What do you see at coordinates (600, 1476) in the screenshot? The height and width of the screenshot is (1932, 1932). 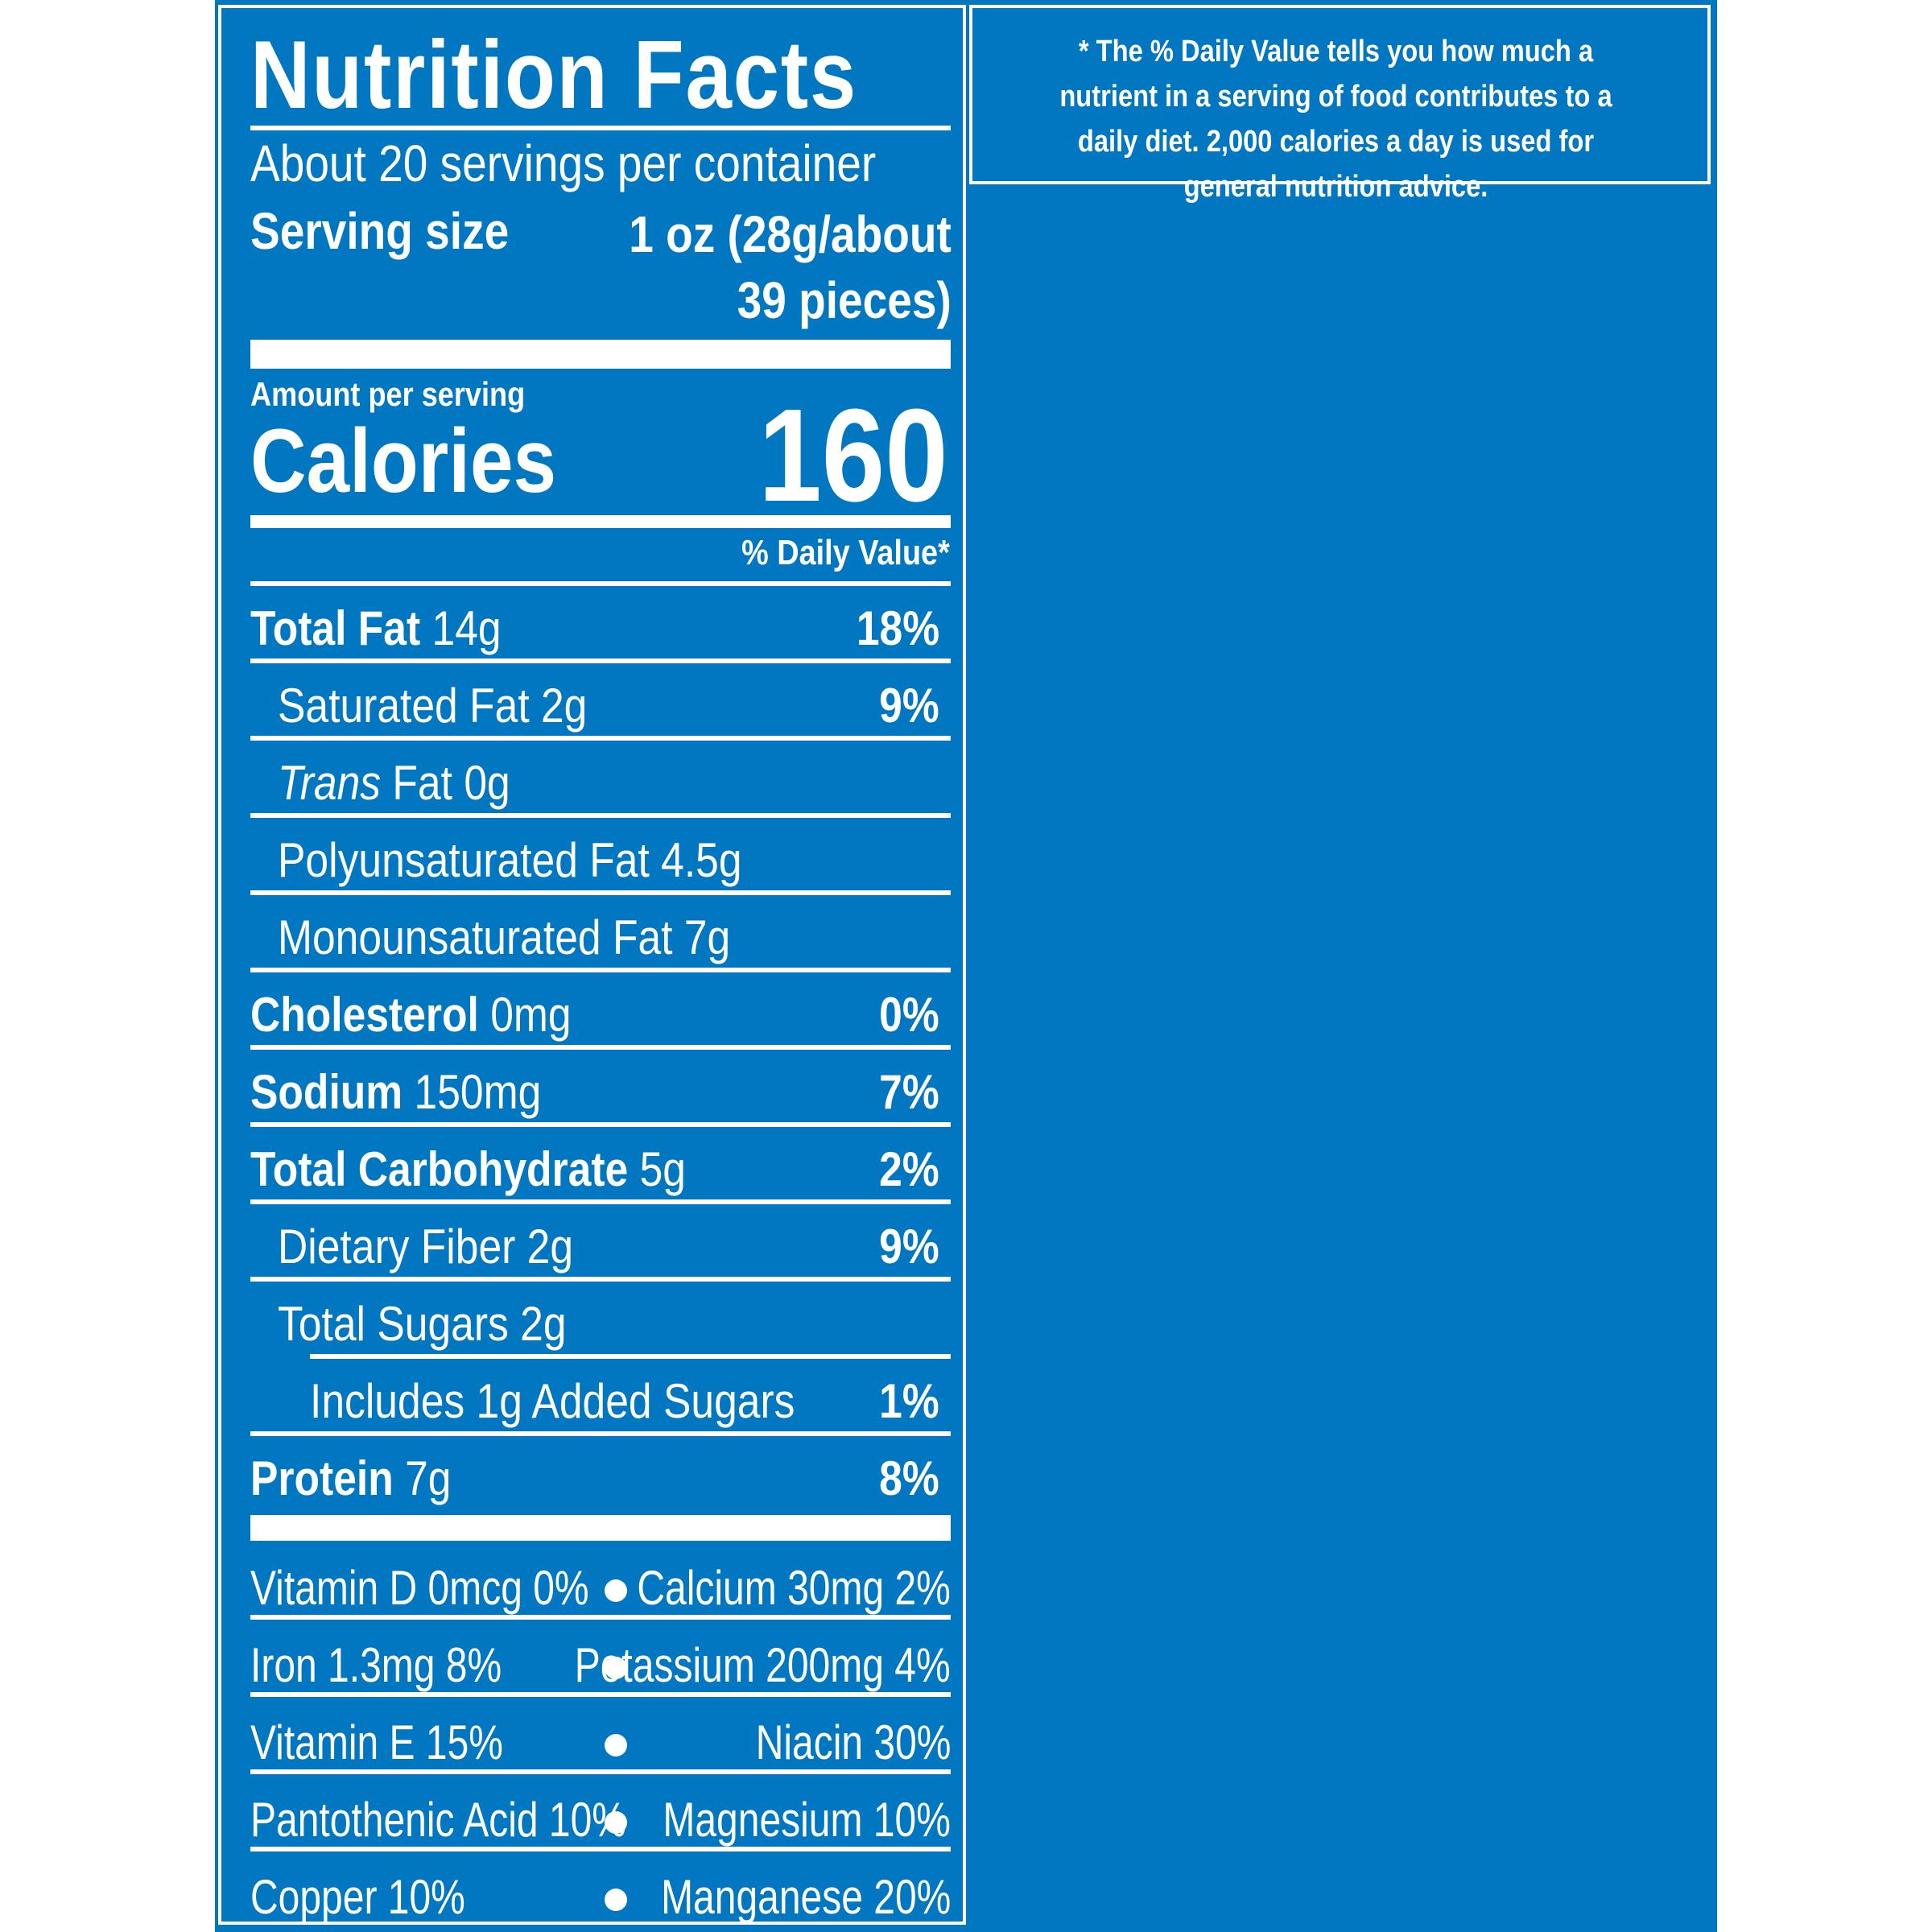 I see `nutrient-row: Protein 7g 8%` at bounding box center [600, 1476].